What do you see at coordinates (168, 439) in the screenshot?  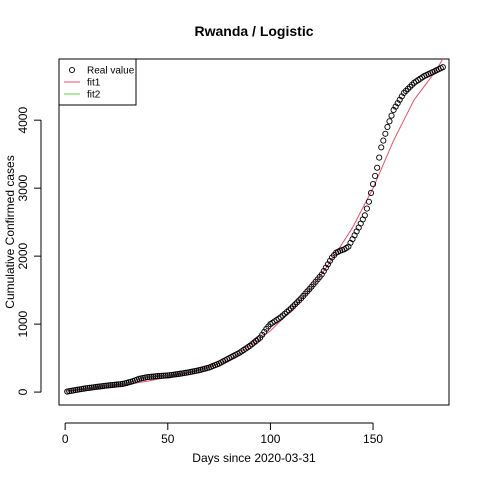 I see `x-tick-label: 50` at bounding box center [168, 439].